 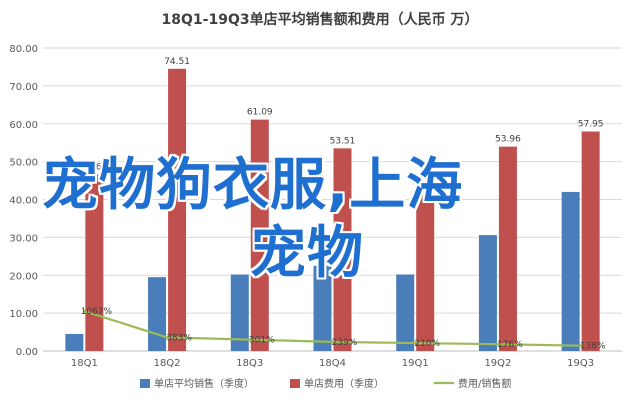 I want to click on bar-data-label: 53.96, so click(x=508, y=140).